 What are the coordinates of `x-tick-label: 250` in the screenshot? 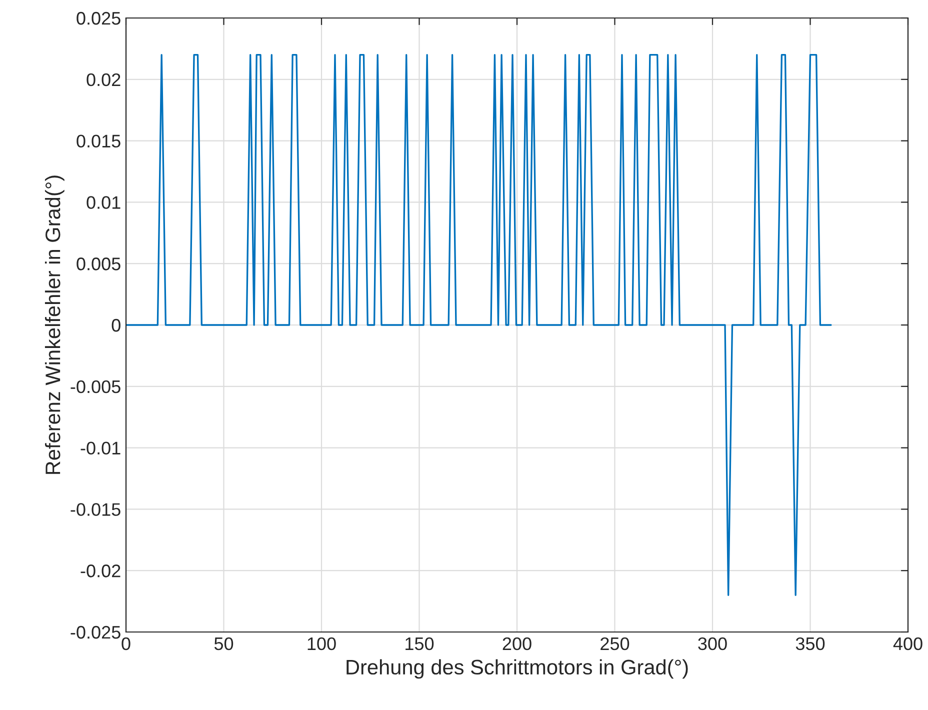 It's located at (615, 643).